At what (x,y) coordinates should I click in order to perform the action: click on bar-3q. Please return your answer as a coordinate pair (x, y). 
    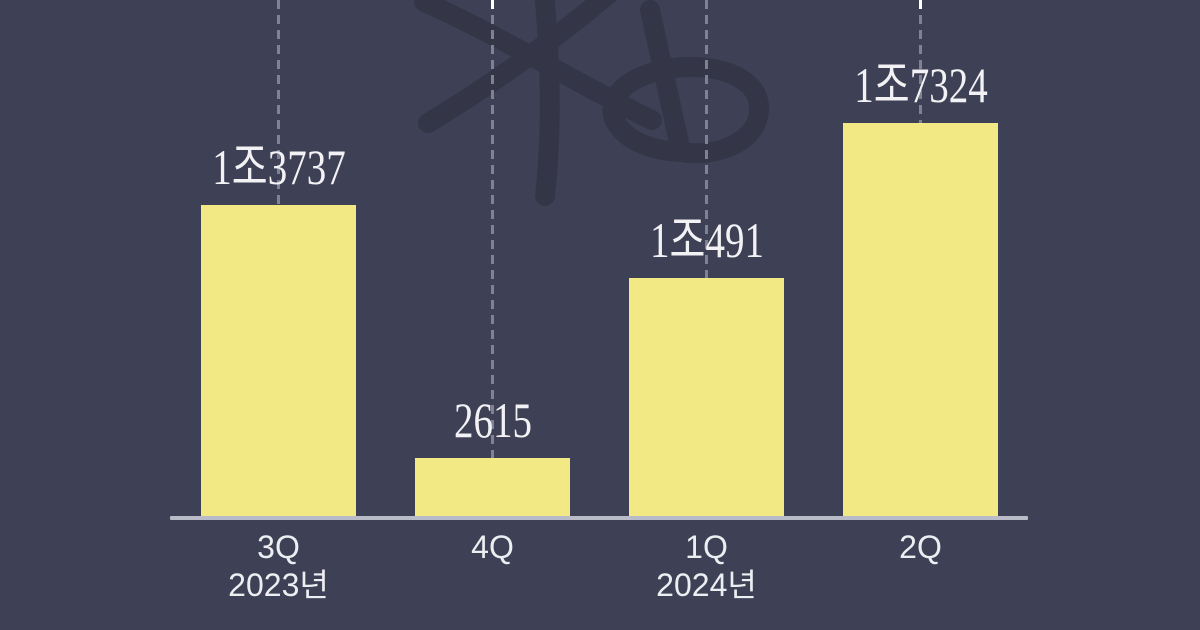
    Looking at the image, I should click on (278, 361).